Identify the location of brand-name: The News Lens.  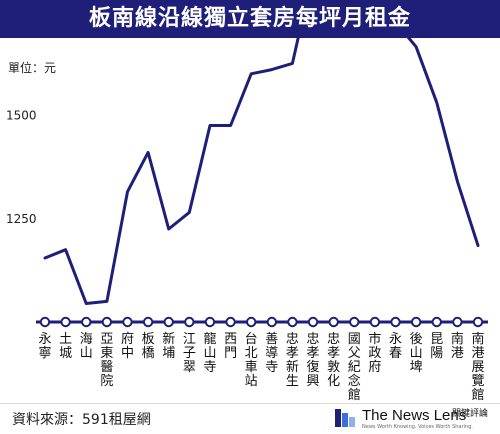
(414, 415).